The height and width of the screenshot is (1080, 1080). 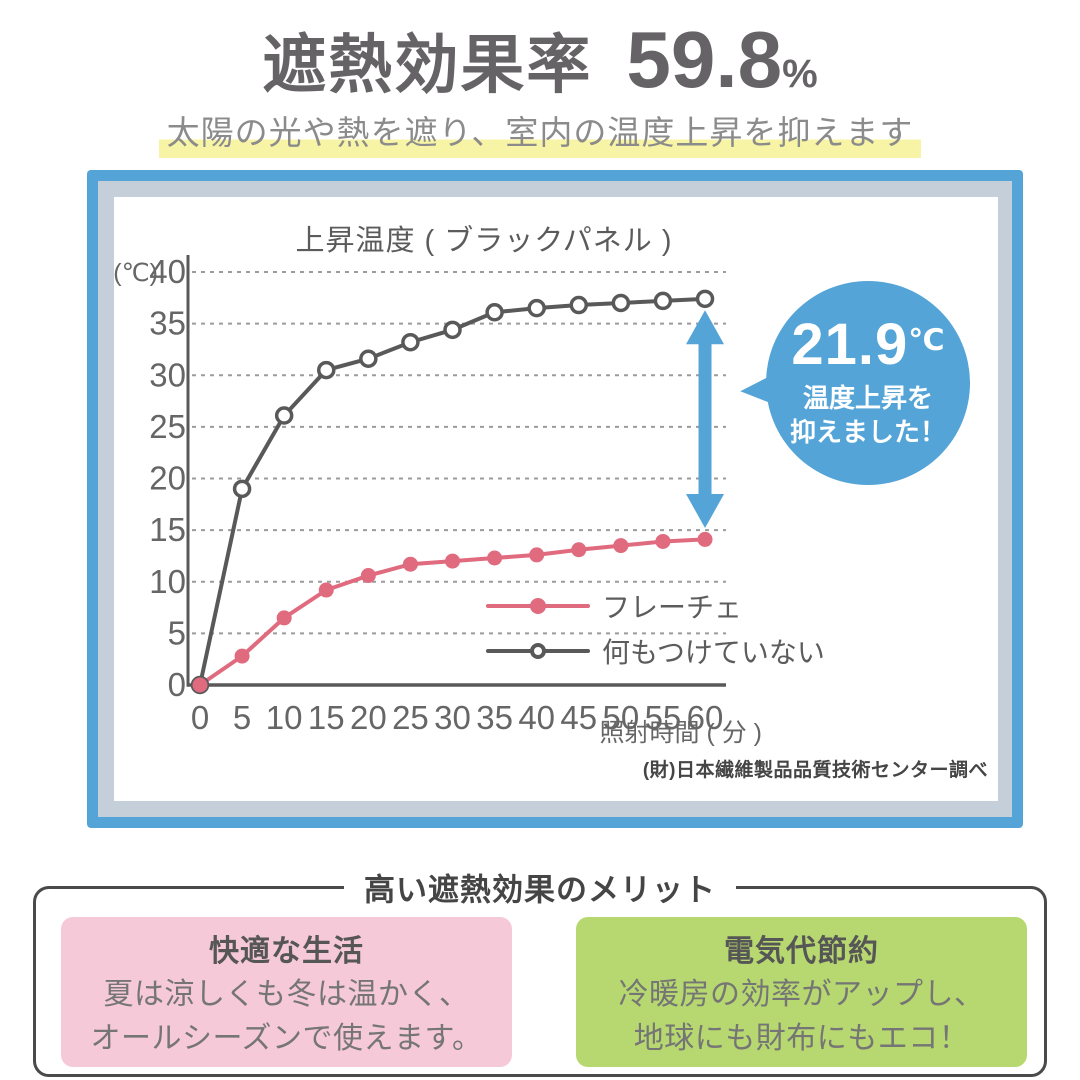 I want to click on legend-label: フレーチェ, so click(x=672, y=607).